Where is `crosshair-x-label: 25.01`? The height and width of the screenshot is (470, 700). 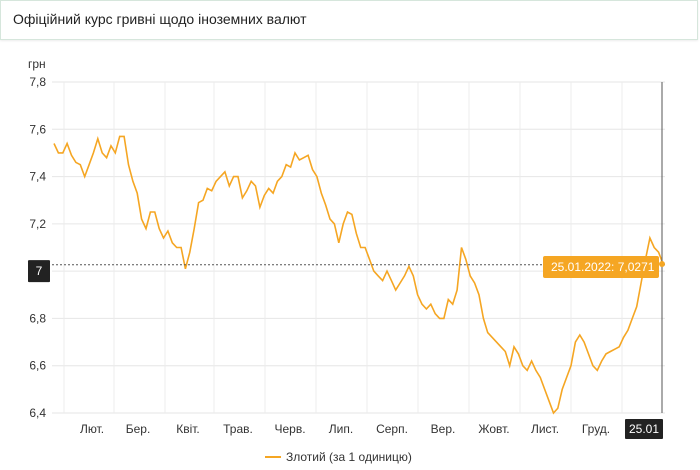 crosshair-x-label: 25.01 is located at coordinates (644, 429).